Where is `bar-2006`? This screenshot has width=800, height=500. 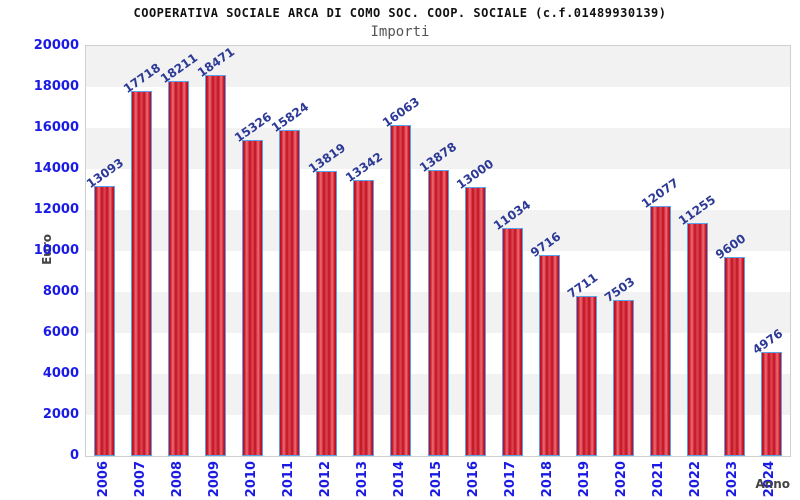 bar-2006 is located at coordinates (104, 321).